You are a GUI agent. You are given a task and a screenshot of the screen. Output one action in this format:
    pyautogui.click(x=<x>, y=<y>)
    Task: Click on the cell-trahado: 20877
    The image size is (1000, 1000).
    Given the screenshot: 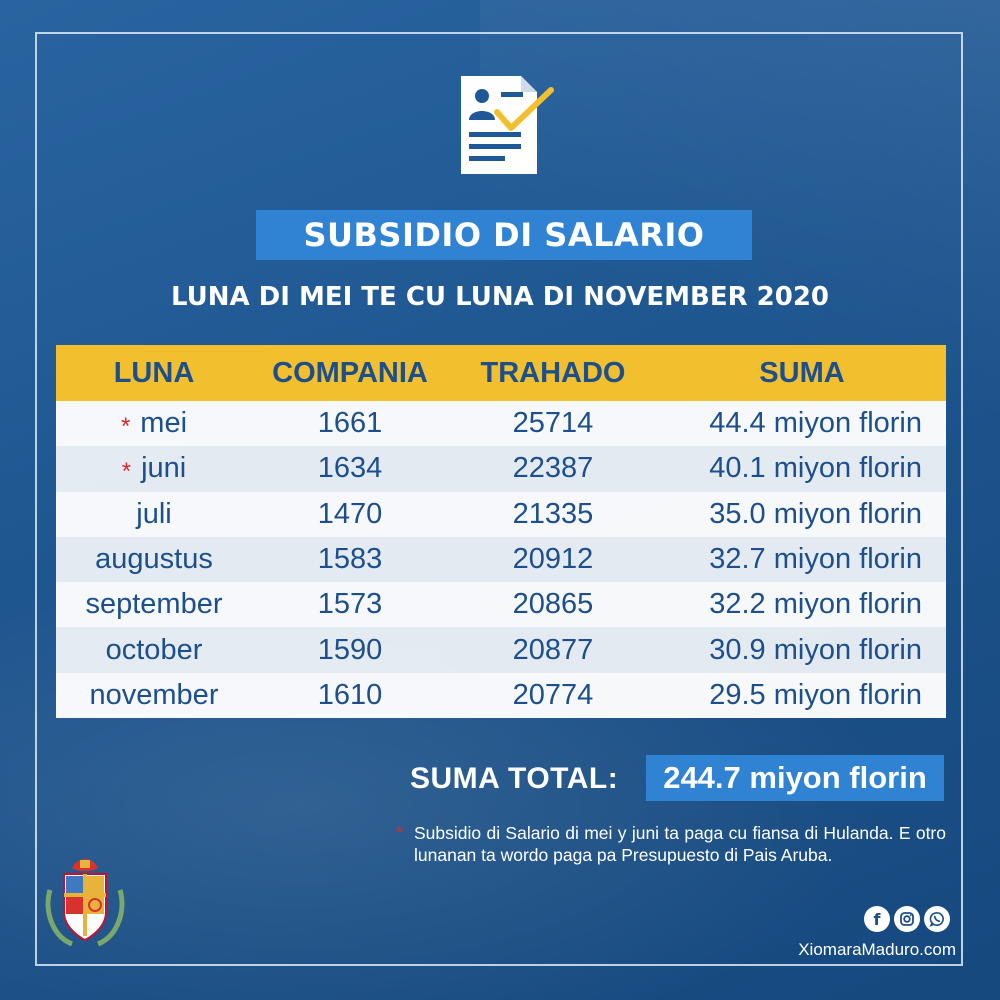 What is the action you would take?
    pyautogui.click(x=553, y=649)
    